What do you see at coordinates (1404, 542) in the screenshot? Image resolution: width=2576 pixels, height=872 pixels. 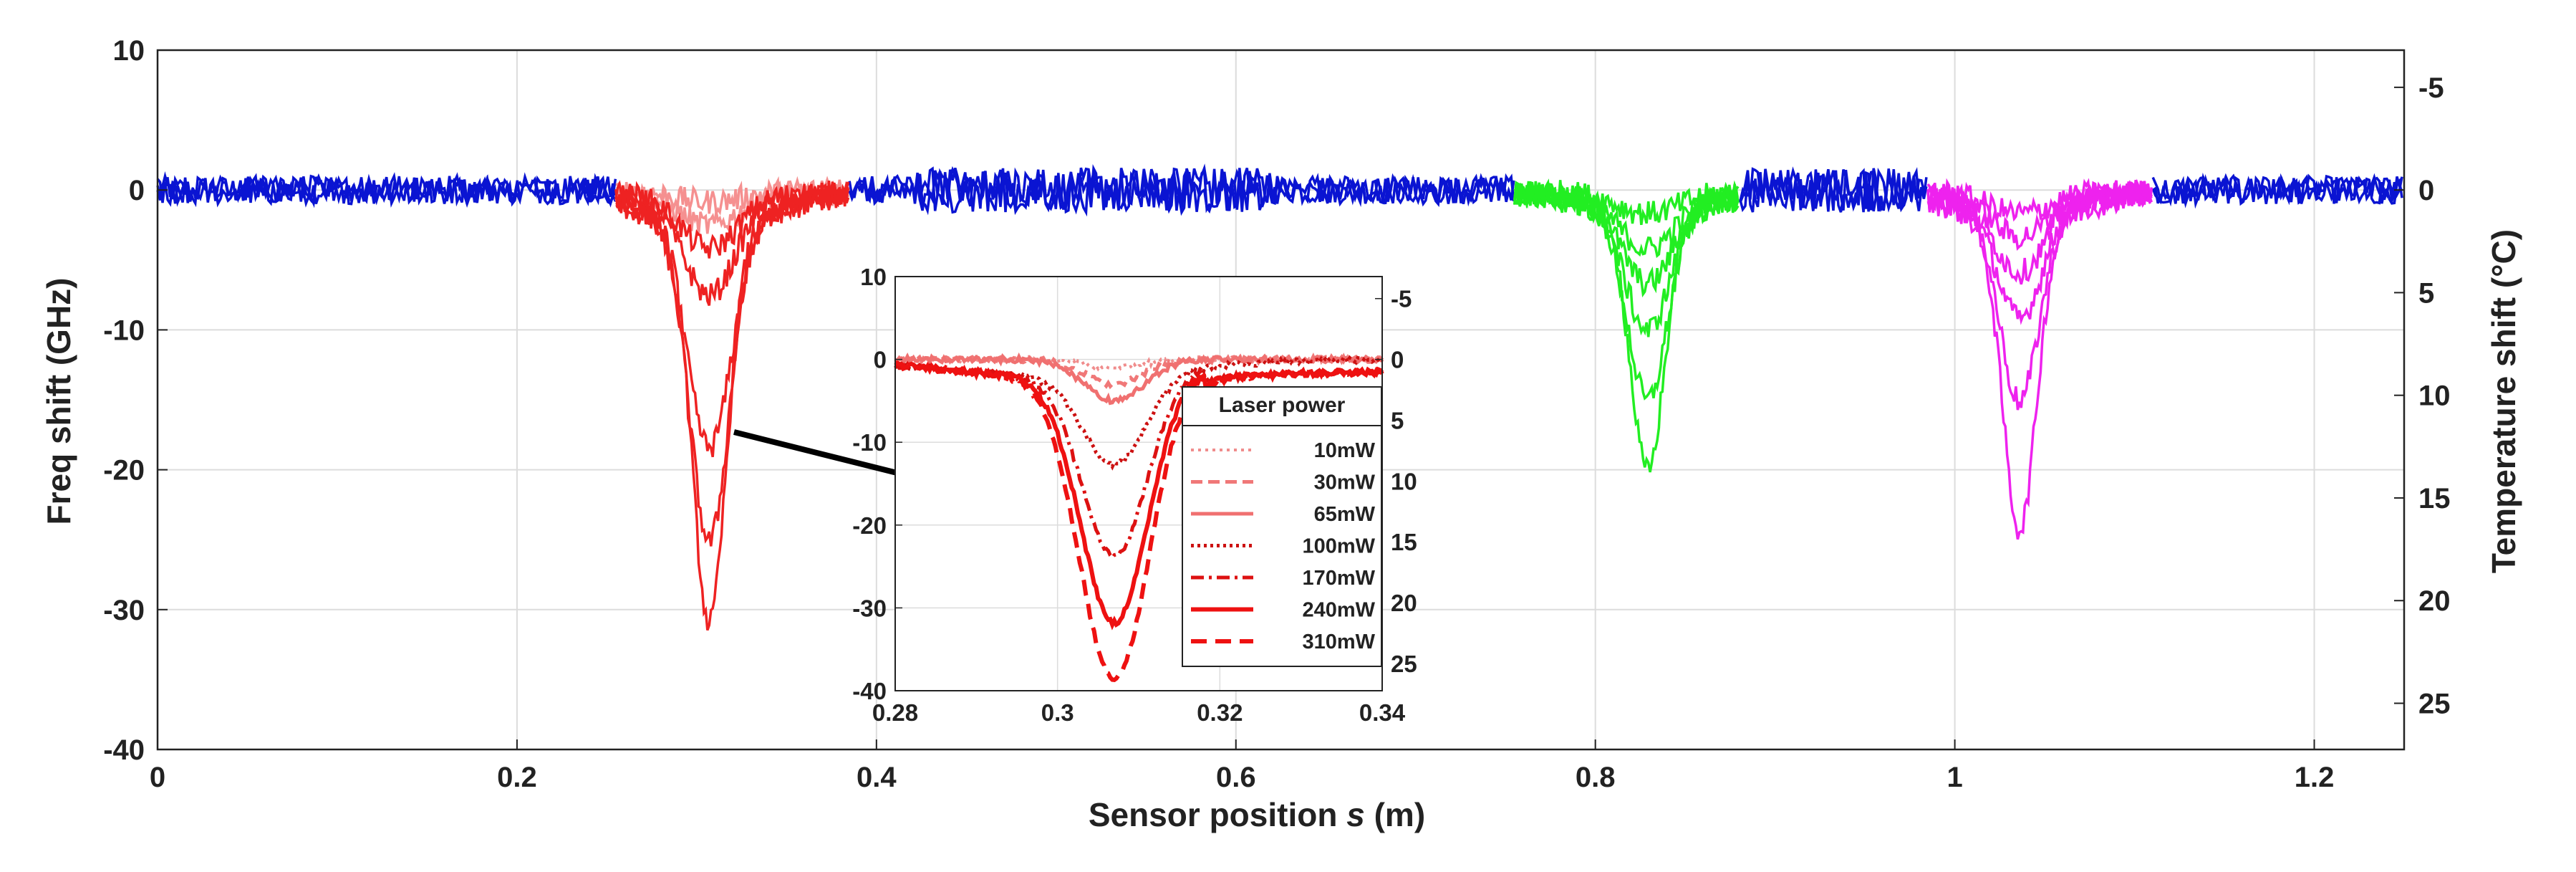 I see `inset-y-right-tick-label: 15` at bounding box center [1404, 542].